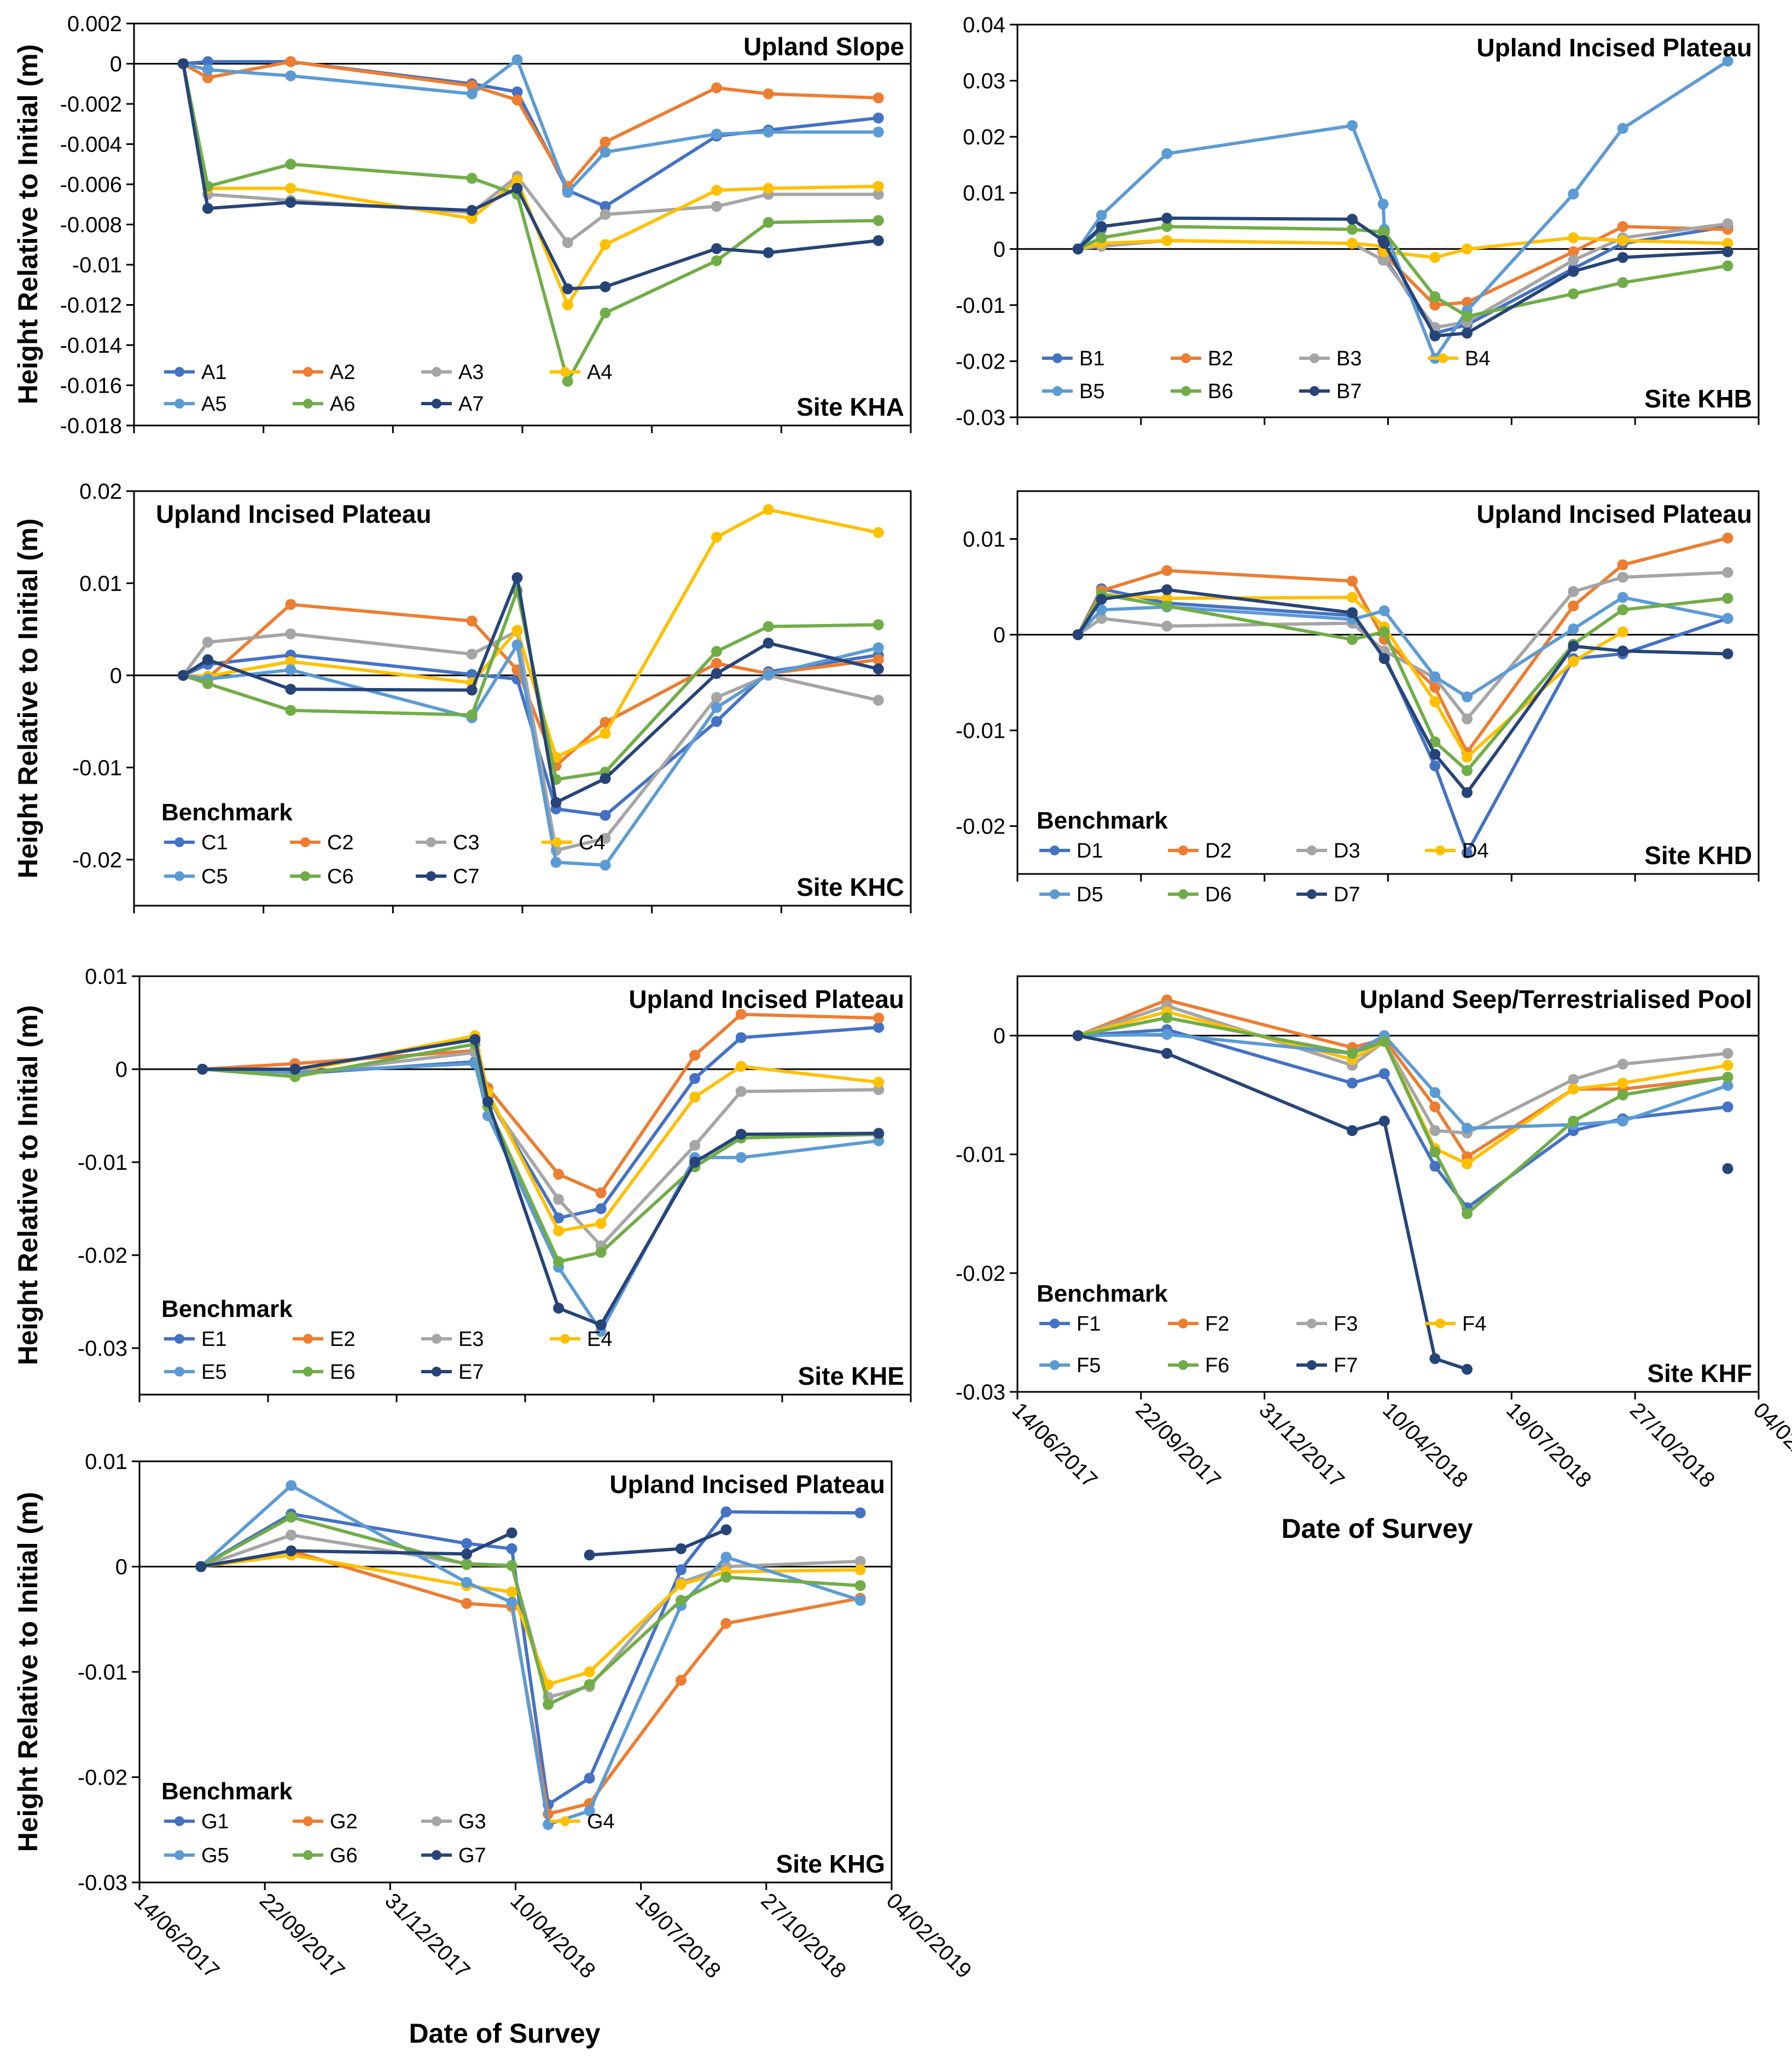 This screenshot has width=1792, height=2058. What do you see at coordinates (322, 876) in the screenshot?
I see `legend-item: C6` at bounding box center [322, 876].